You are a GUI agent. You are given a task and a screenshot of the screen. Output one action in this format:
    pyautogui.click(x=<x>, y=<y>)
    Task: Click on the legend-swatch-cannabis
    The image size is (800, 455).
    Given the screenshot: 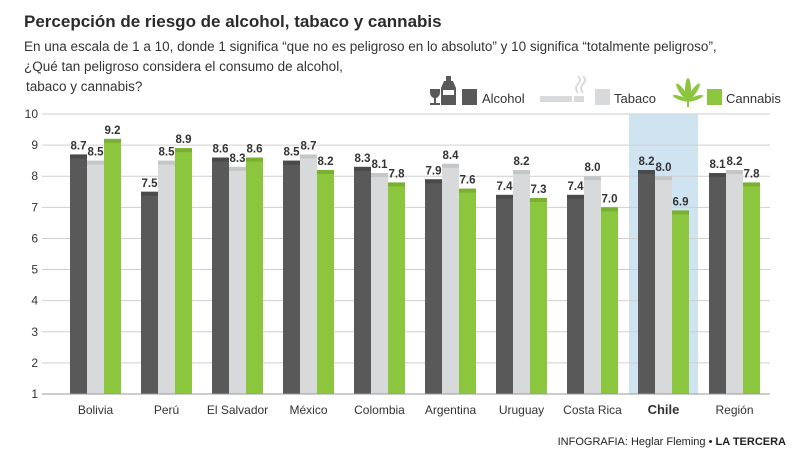 What is the action you would take?
    pyautogui.click(x=714, y=97)
    